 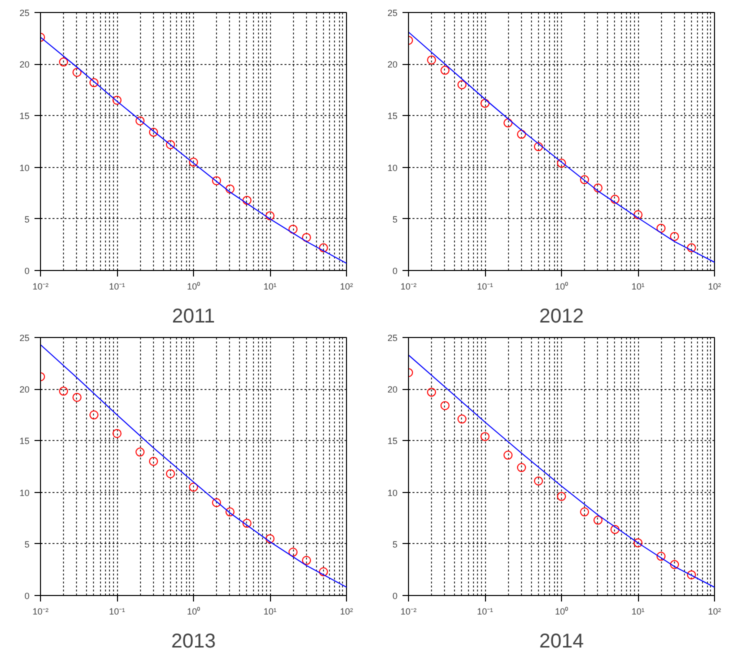 What do you see at coordinates (194, 317) in the screenshot?
I see `x-axis-title: 2011` at bounding box center [194, 317].